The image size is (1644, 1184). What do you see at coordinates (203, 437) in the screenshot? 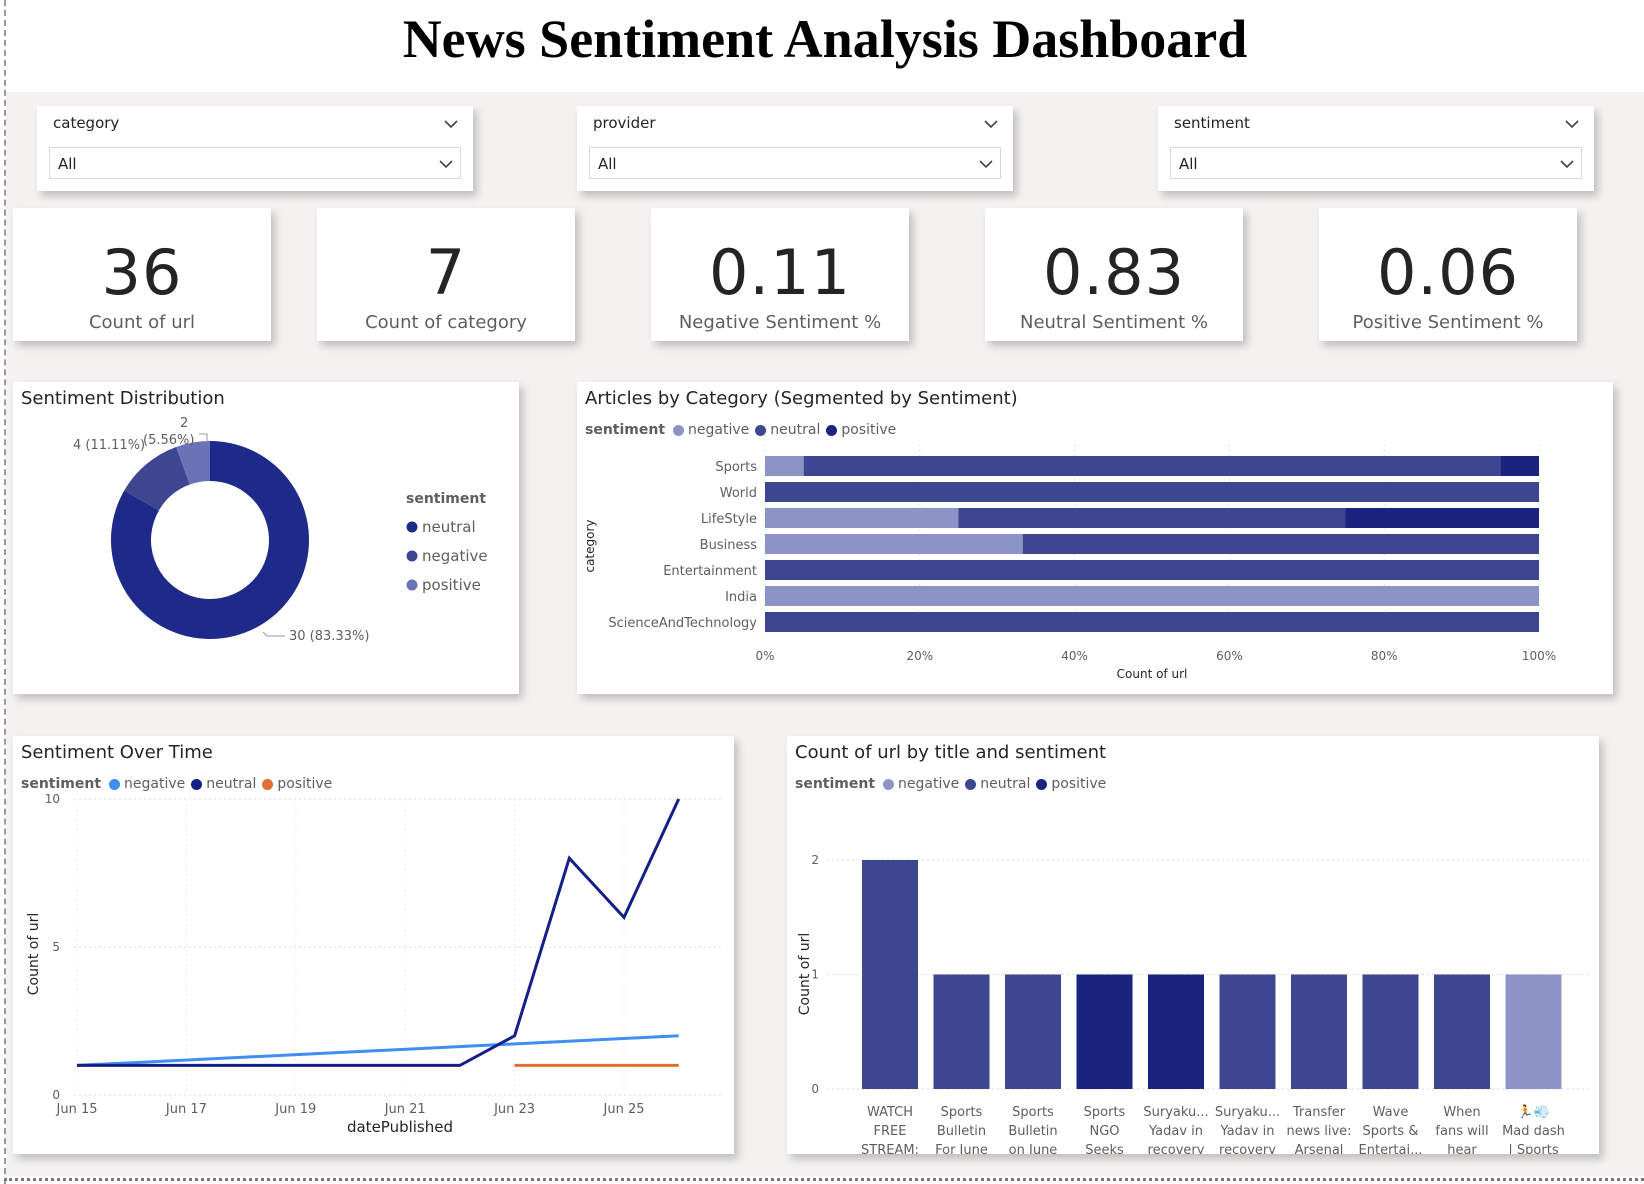
I see `data-label-leader` at bounding box center [203, 437].